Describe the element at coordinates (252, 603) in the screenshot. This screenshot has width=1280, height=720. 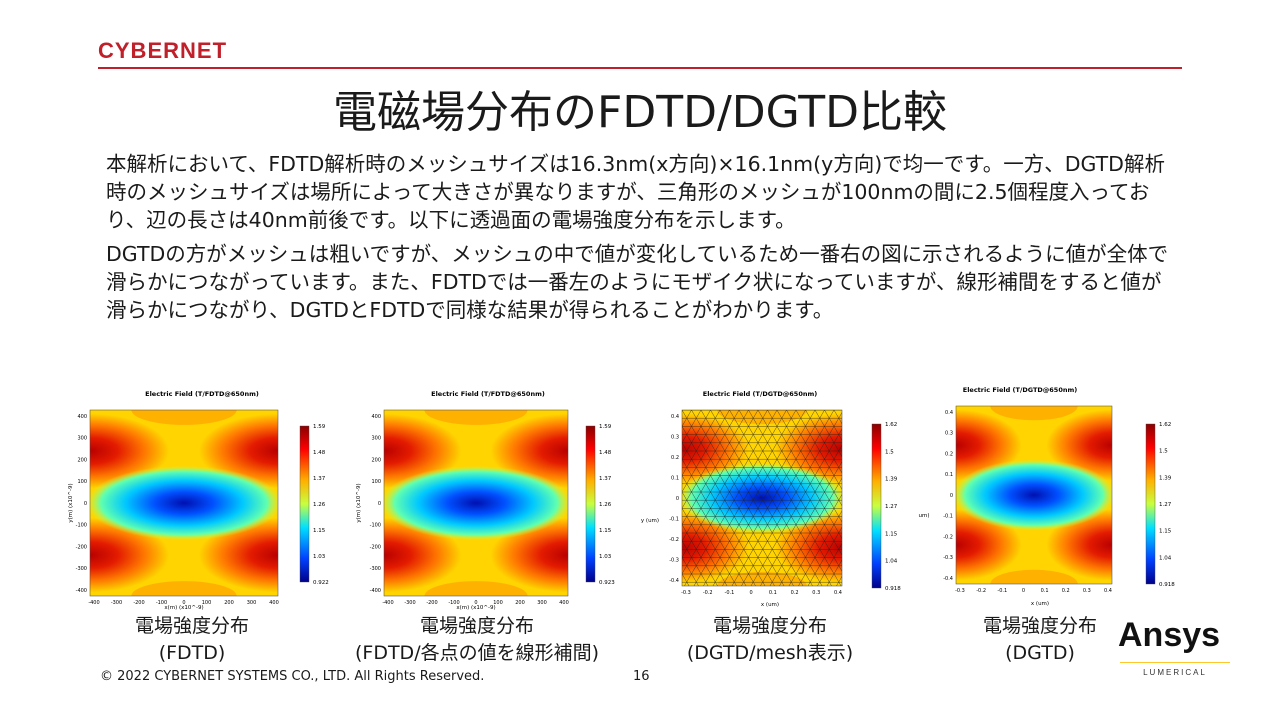
I see `x-tick-label: 300` at that location.